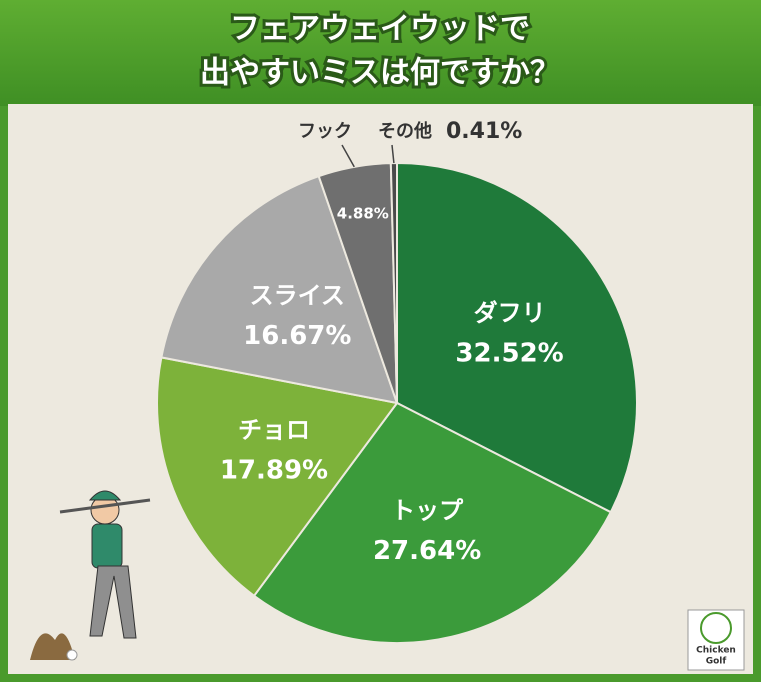 Image resolution: width=761 pixels, height=682 pixels. What do you see at coordinates (427, 551) in the screenshot?
I see `value-label: 27.64%` at bounding box center [427, 551].